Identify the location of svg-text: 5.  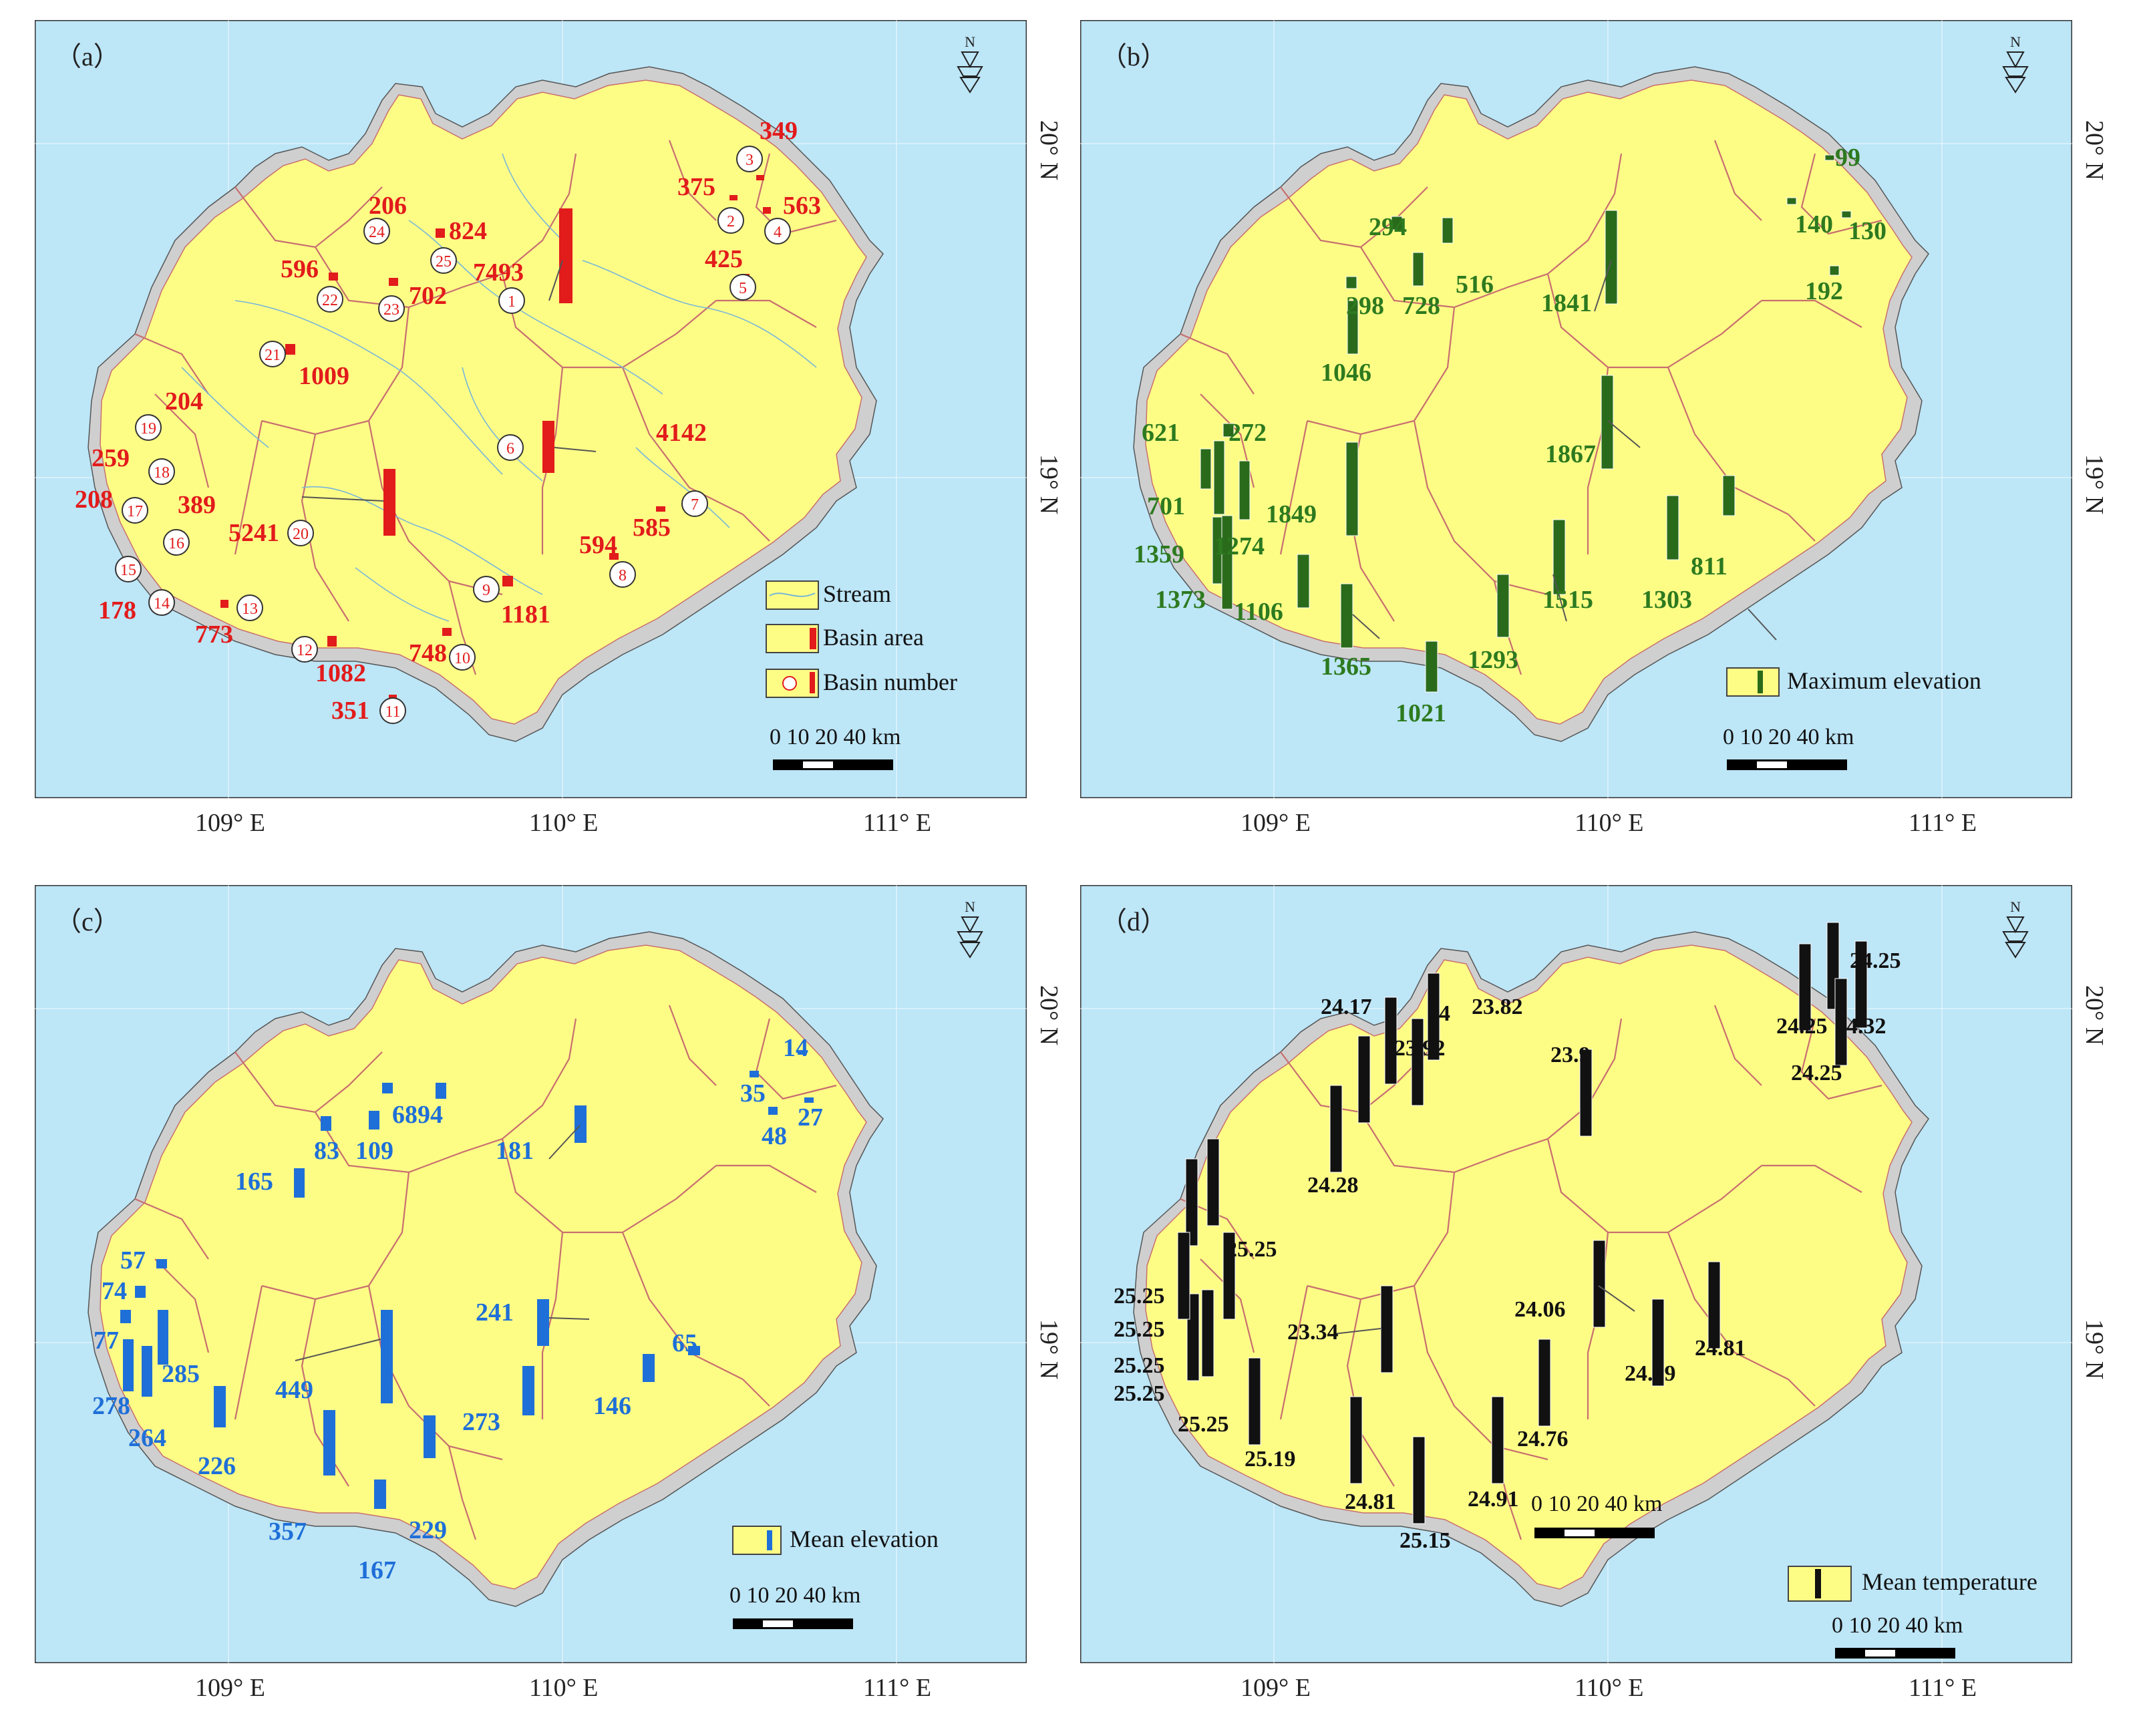
(743, 288).